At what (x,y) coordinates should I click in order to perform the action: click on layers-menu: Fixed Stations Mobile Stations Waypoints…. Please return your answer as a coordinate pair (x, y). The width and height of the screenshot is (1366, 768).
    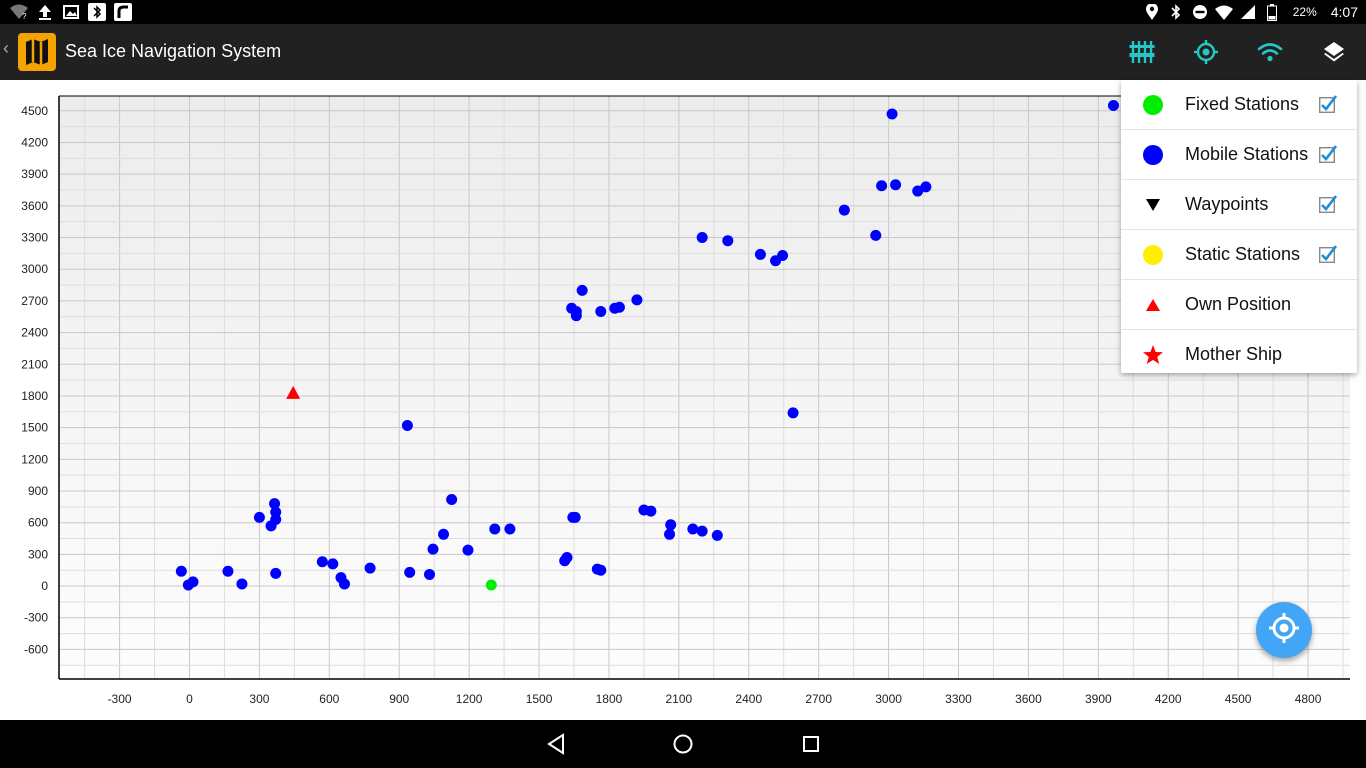
    Looking at the image, I should click on (1239, 226).